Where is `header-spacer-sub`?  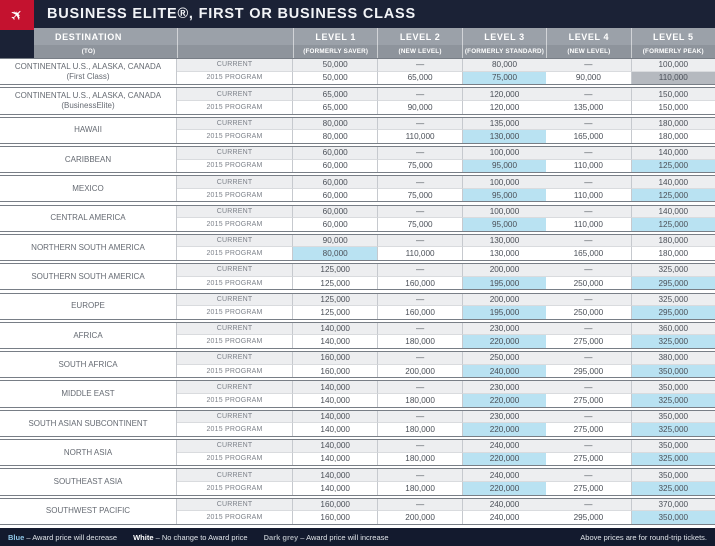
header-spacer-sub is located at coordinates (235, 51).